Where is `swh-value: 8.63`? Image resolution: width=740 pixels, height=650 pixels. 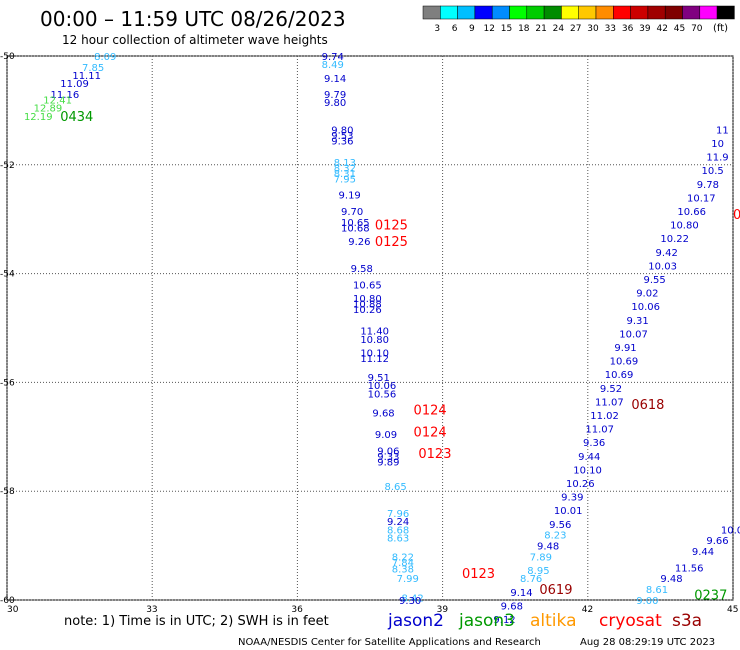
swh-value: 8.63 is located at coordinates (398, 538).